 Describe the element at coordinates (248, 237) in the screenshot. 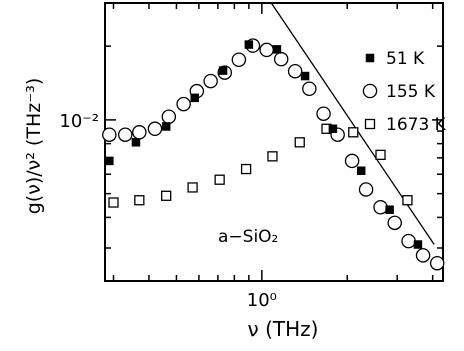

I see `material-annotation: a−SiO₂` at that location.